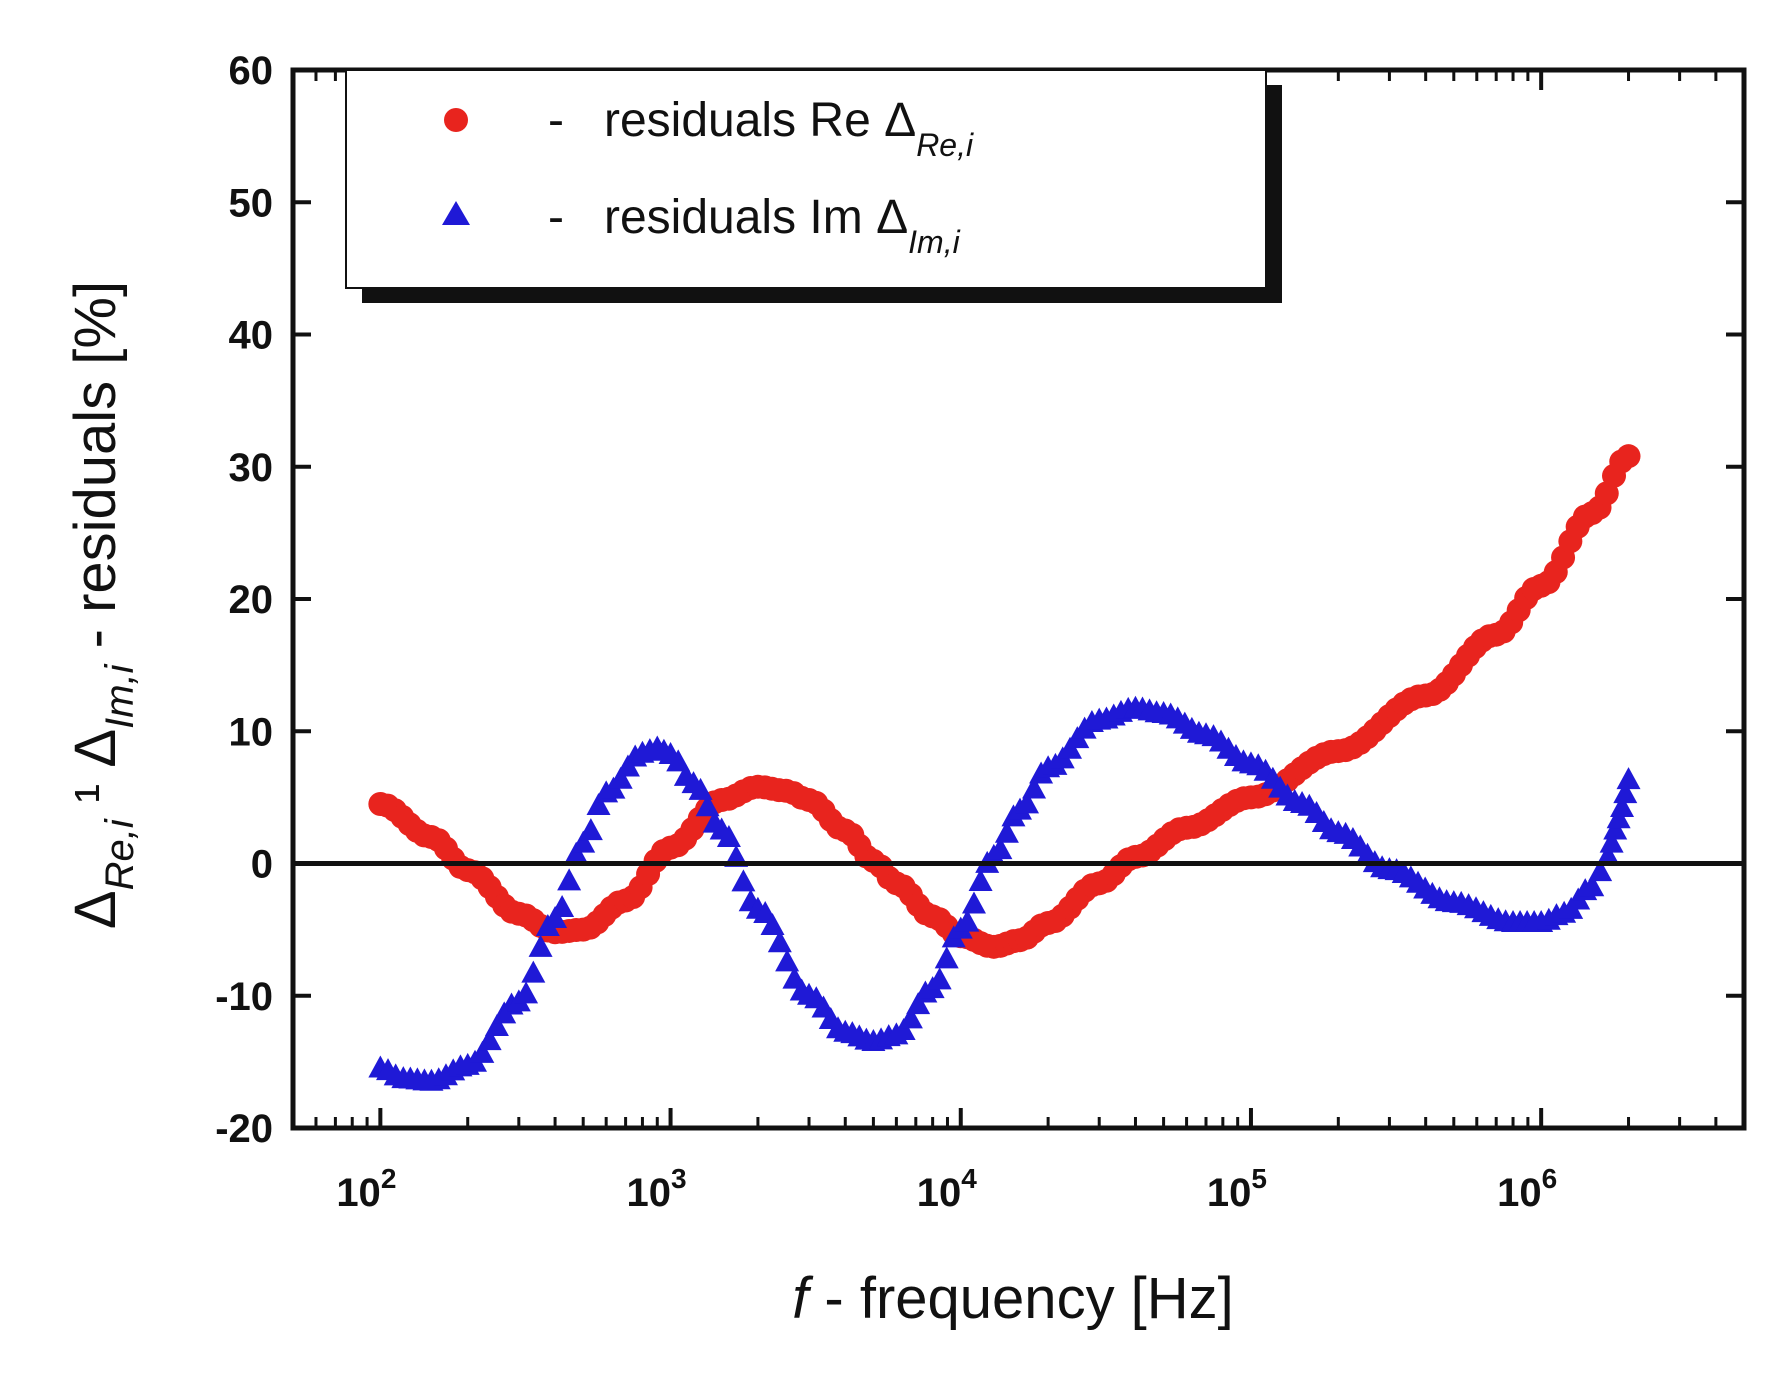 This screenshot has width=1787, height=1378. I want to click on data-point-re, so click(1628, 456).